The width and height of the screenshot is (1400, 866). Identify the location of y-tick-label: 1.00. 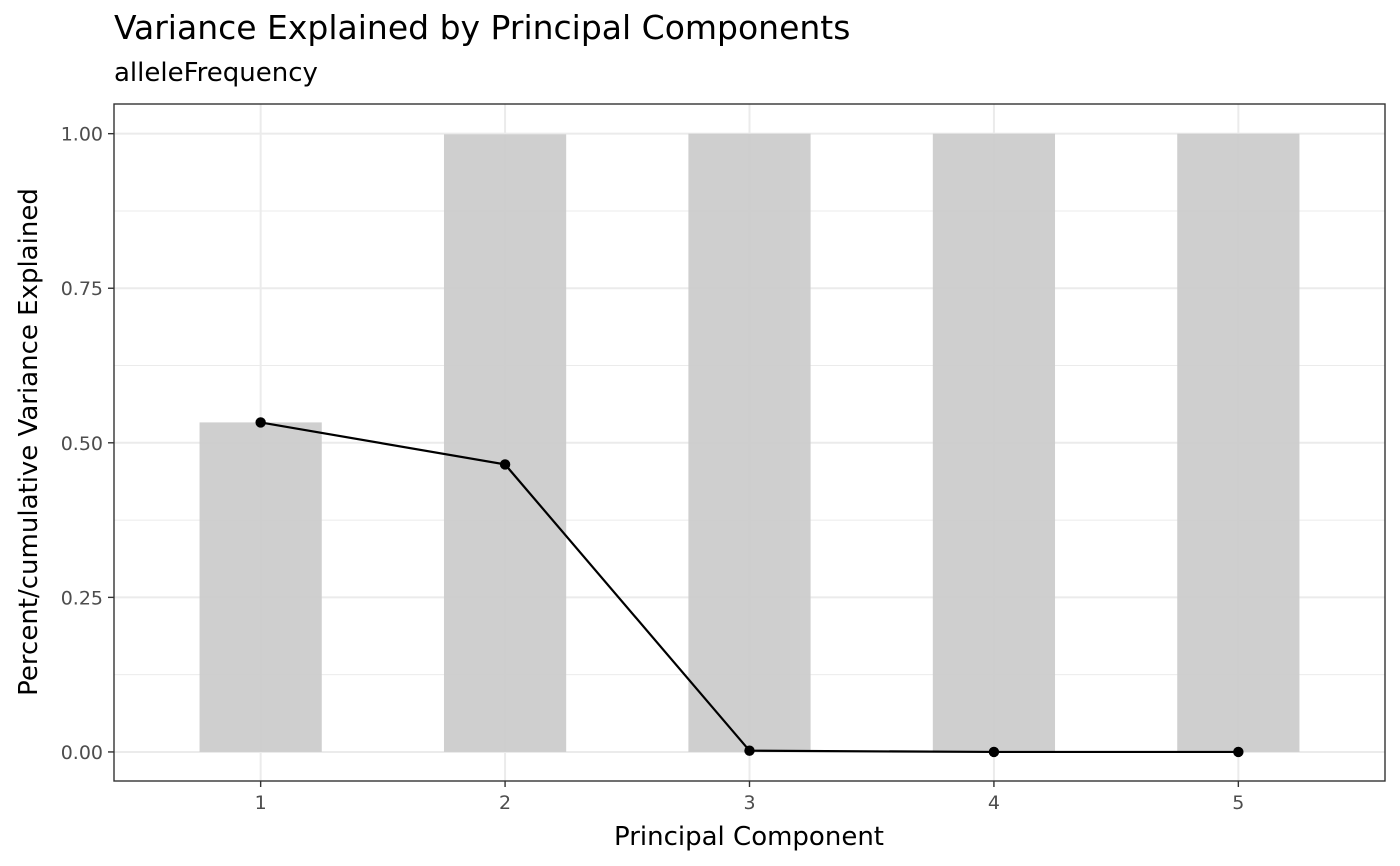
(82, 135).